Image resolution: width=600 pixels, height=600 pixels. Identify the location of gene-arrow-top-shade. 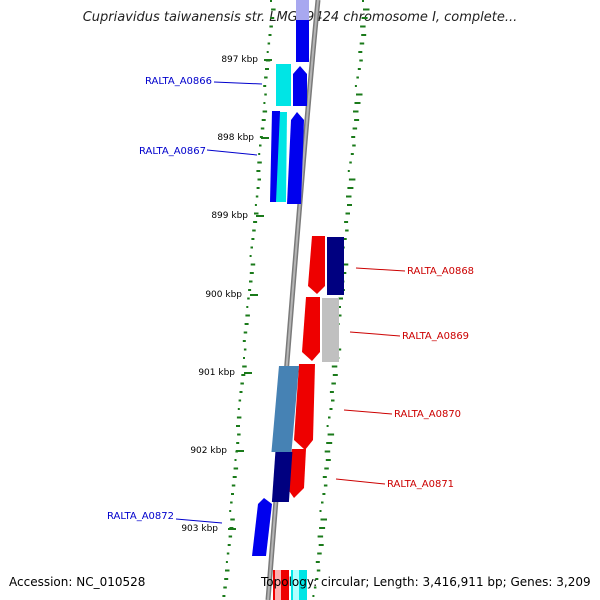
(302, 10).